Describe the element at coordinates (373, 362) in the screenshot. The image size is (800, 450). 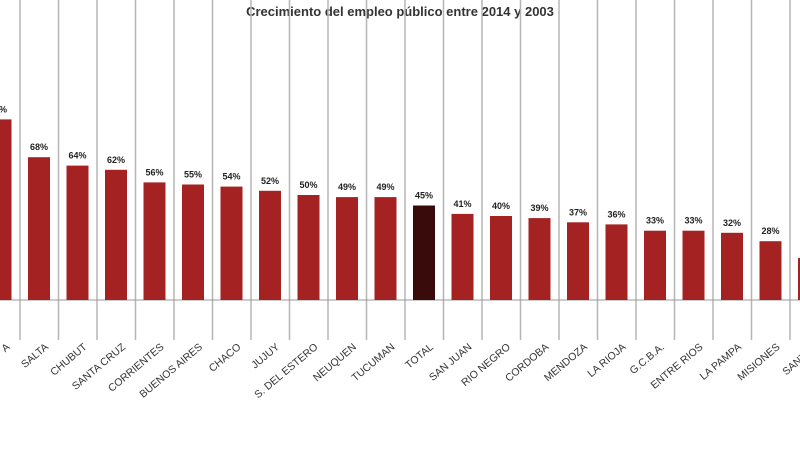
I see `category-label: TUCUMAN` at that location.